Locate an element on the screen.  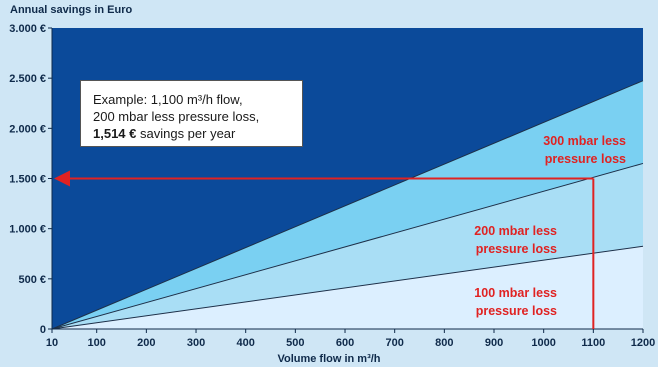
x-tick-label: 800 is located at coordinates (444, 343).